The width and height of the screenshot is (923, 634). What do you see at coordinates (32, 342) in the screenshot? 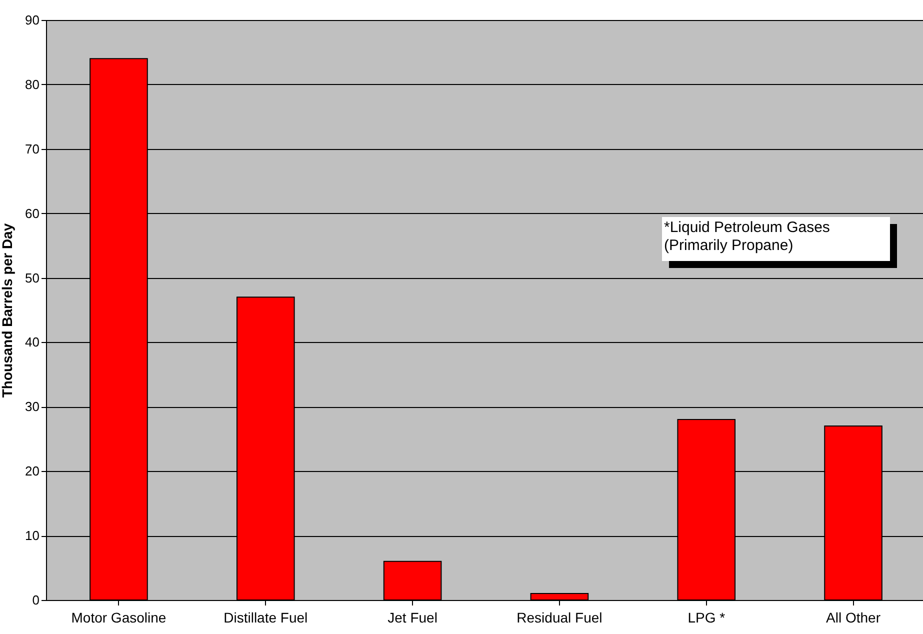
I see `y-tick-label: 40` at bounding box center [32, 342].